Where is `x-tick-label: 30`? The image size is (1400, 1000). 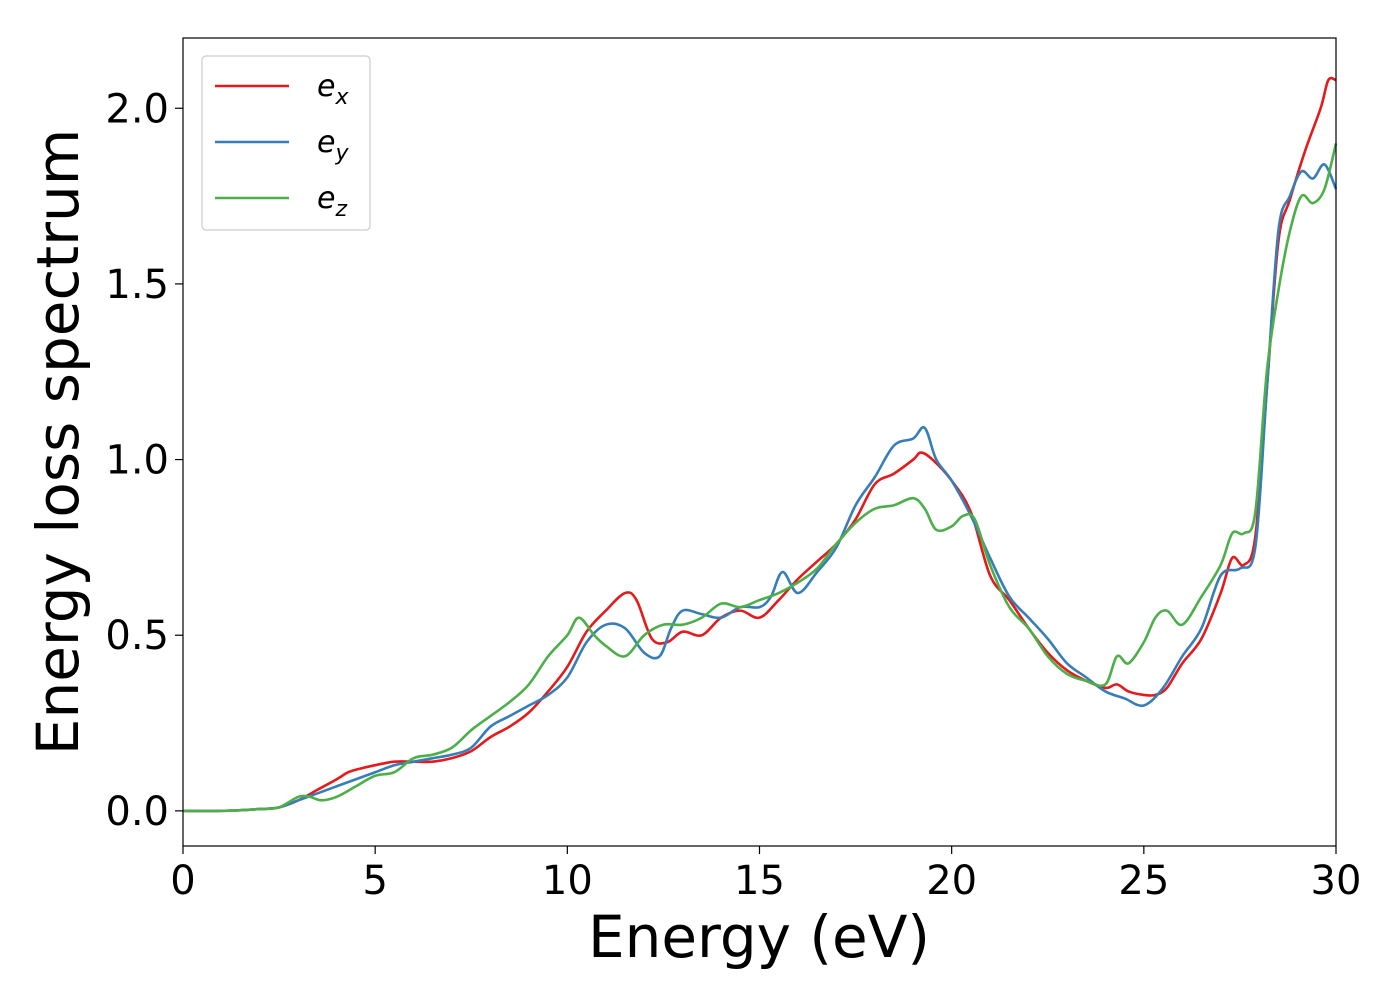 x-tick-label: 30 is located at coordinates (1336, 881).